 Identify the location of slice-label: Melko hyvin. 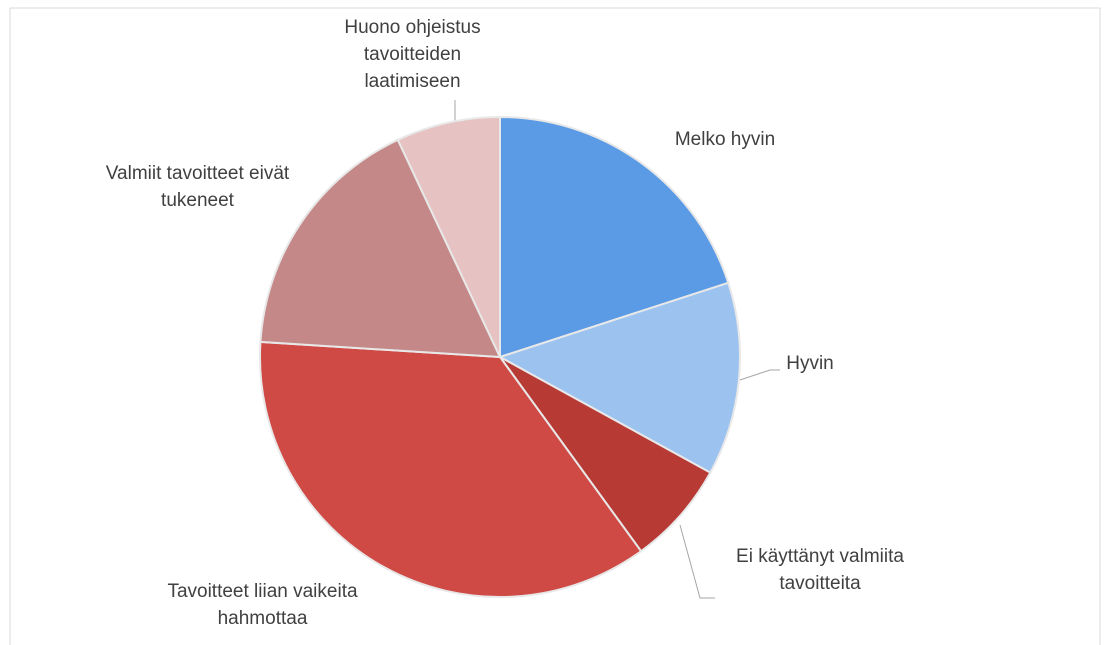
(725, 139).